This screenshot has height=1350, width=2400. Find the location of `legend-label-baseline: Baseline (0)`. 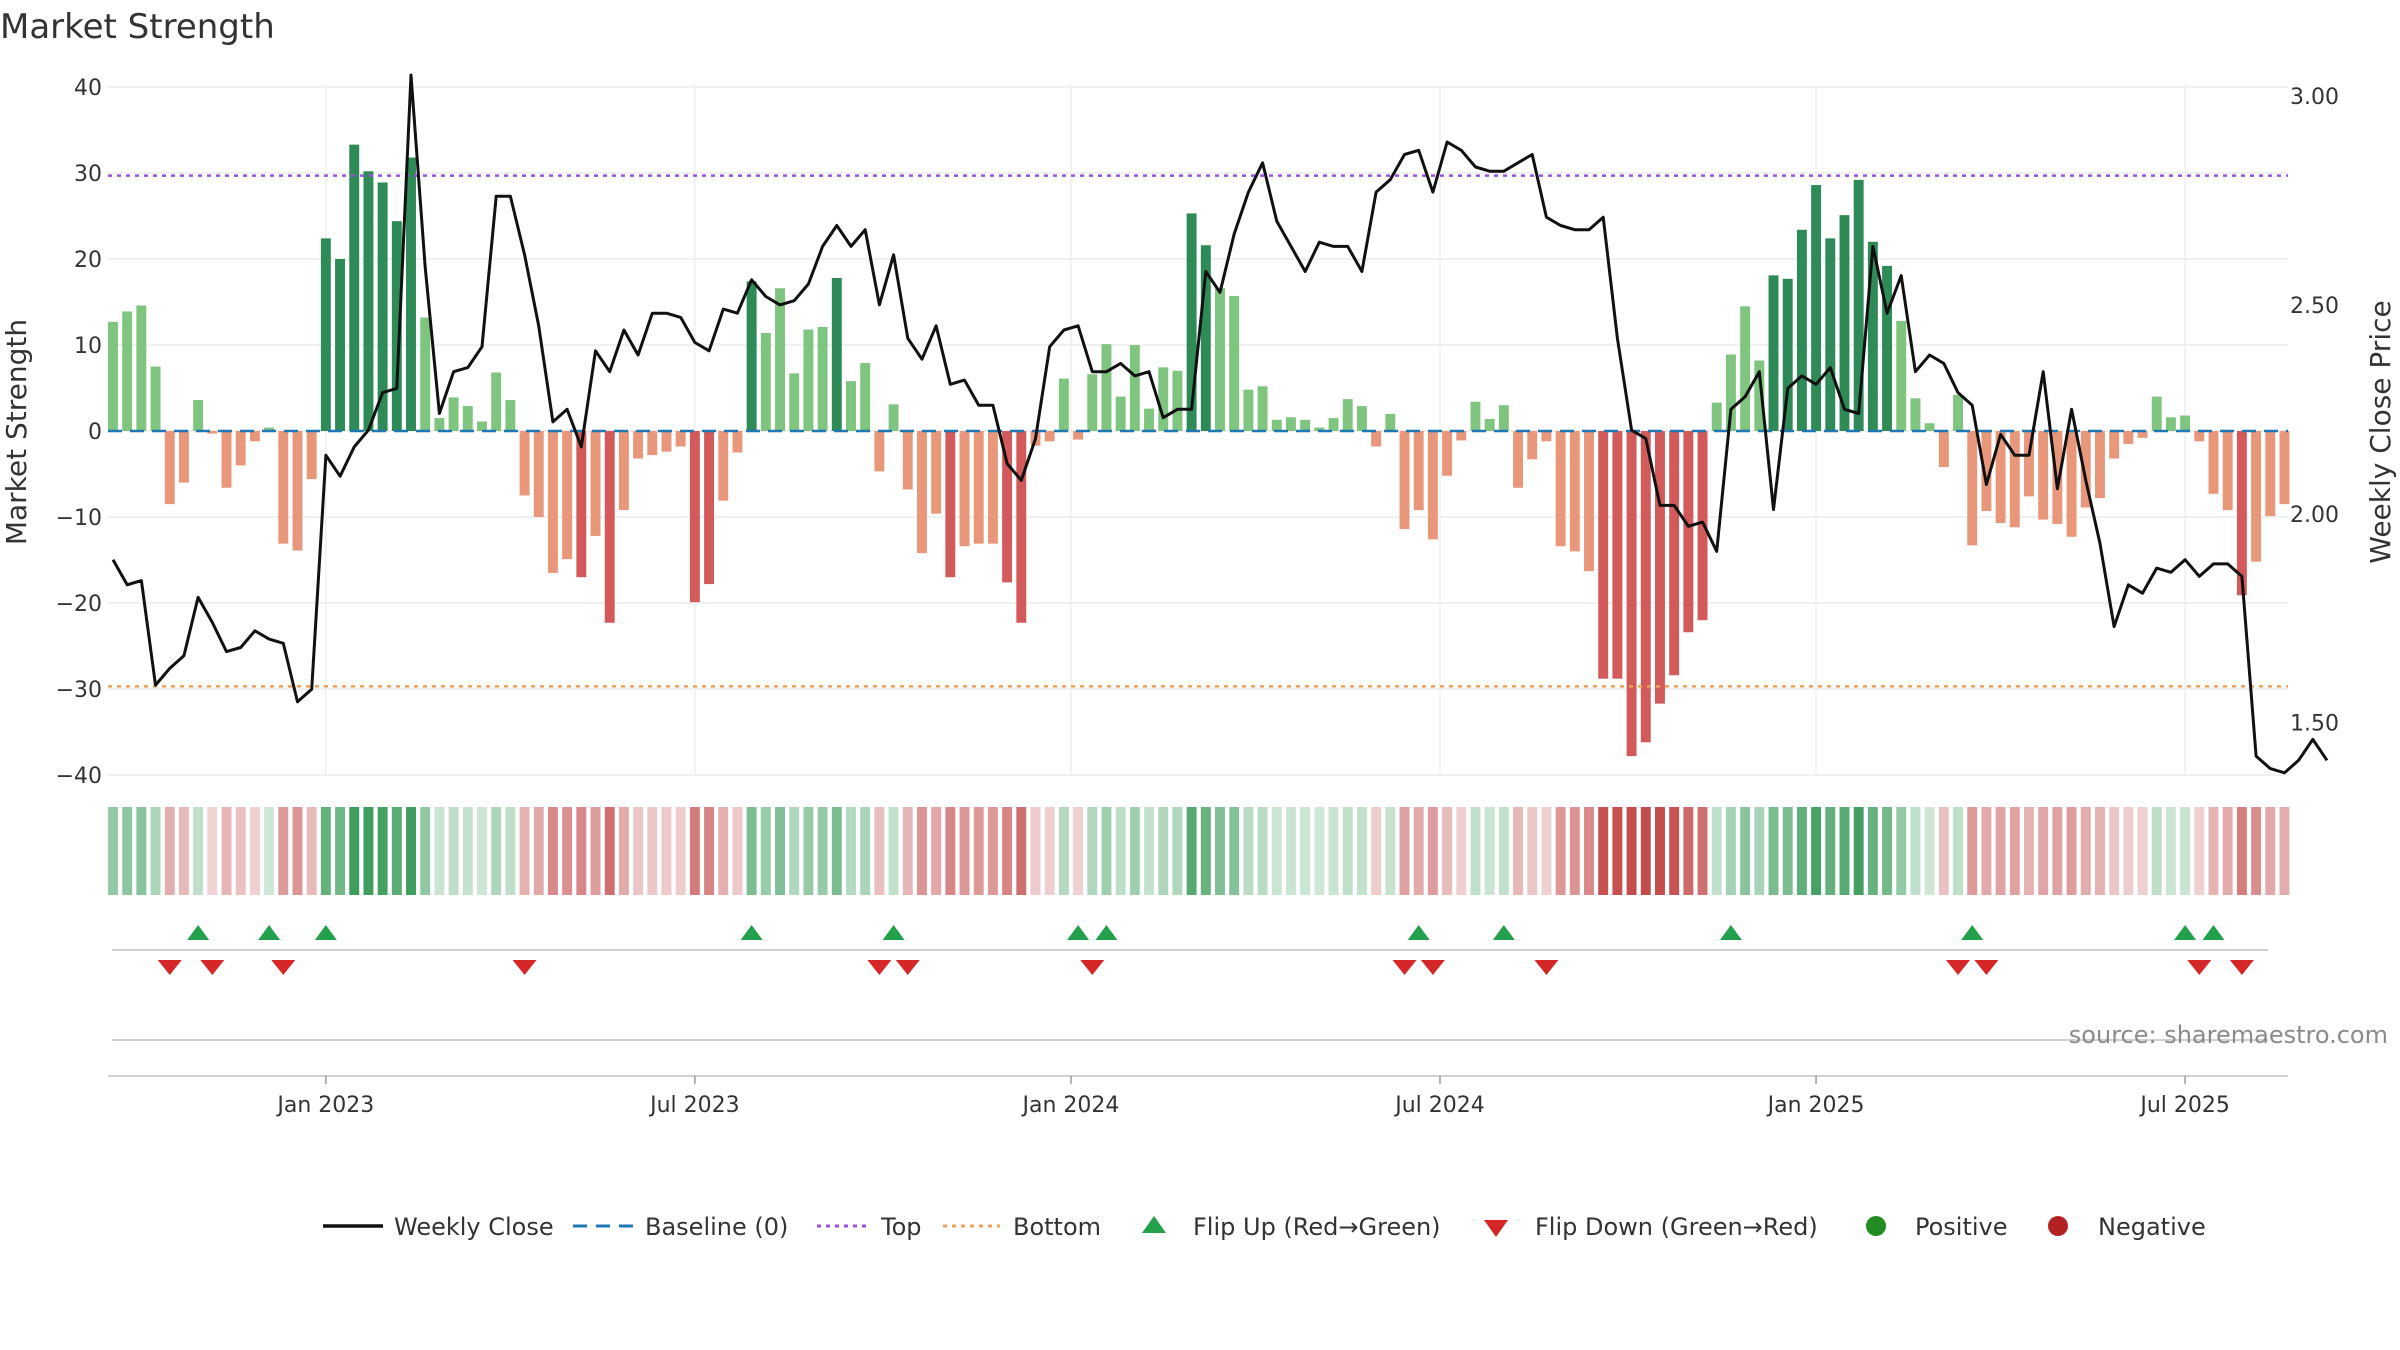

legend-label-baseline: Baseline (0) is located at coordinates (716, 1227).